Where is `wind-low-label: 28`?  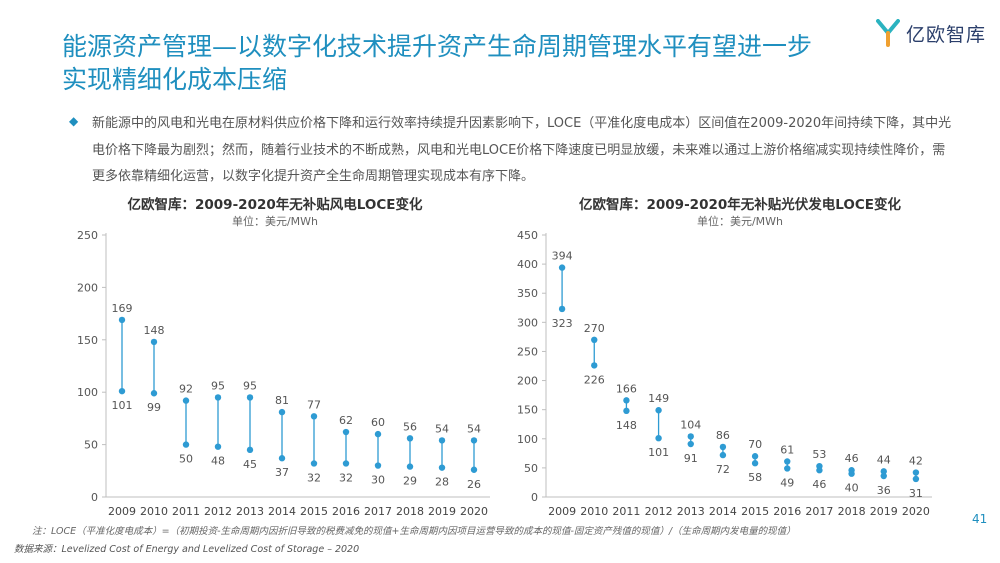 wind-low-label: 28 is located at coordinates (442, 482).